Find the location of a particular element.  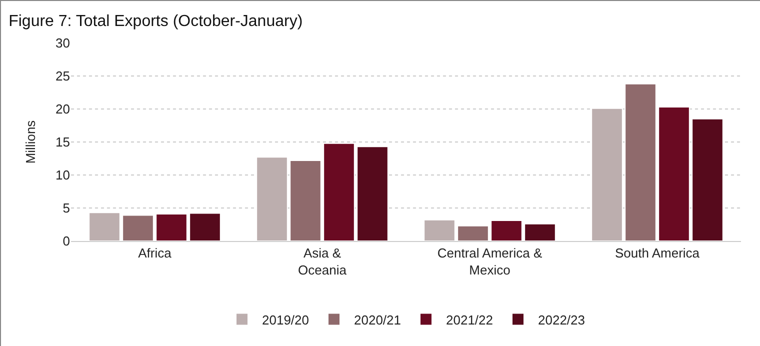

x-tick-label: South America is located at coordinates (657, 253).